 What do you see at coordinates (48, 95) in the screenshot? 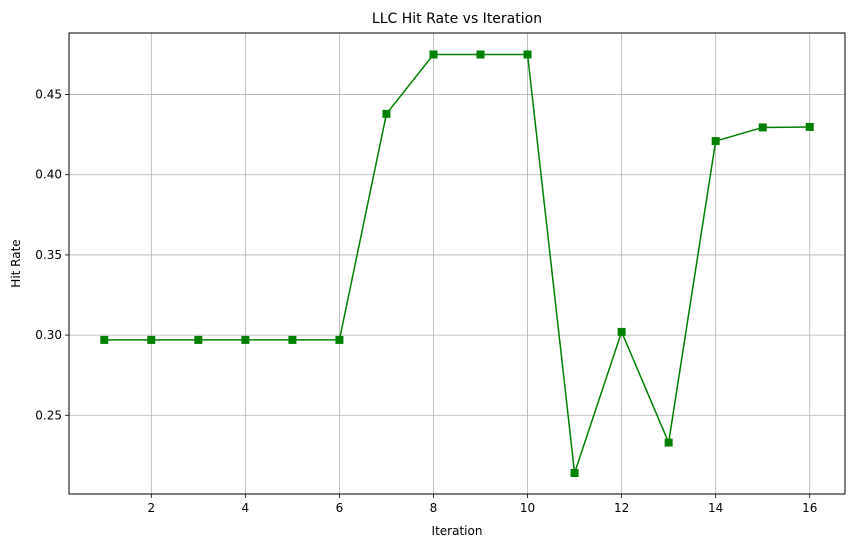
I see `y-tick-label: 0.45` at bounding box center [48, 95].